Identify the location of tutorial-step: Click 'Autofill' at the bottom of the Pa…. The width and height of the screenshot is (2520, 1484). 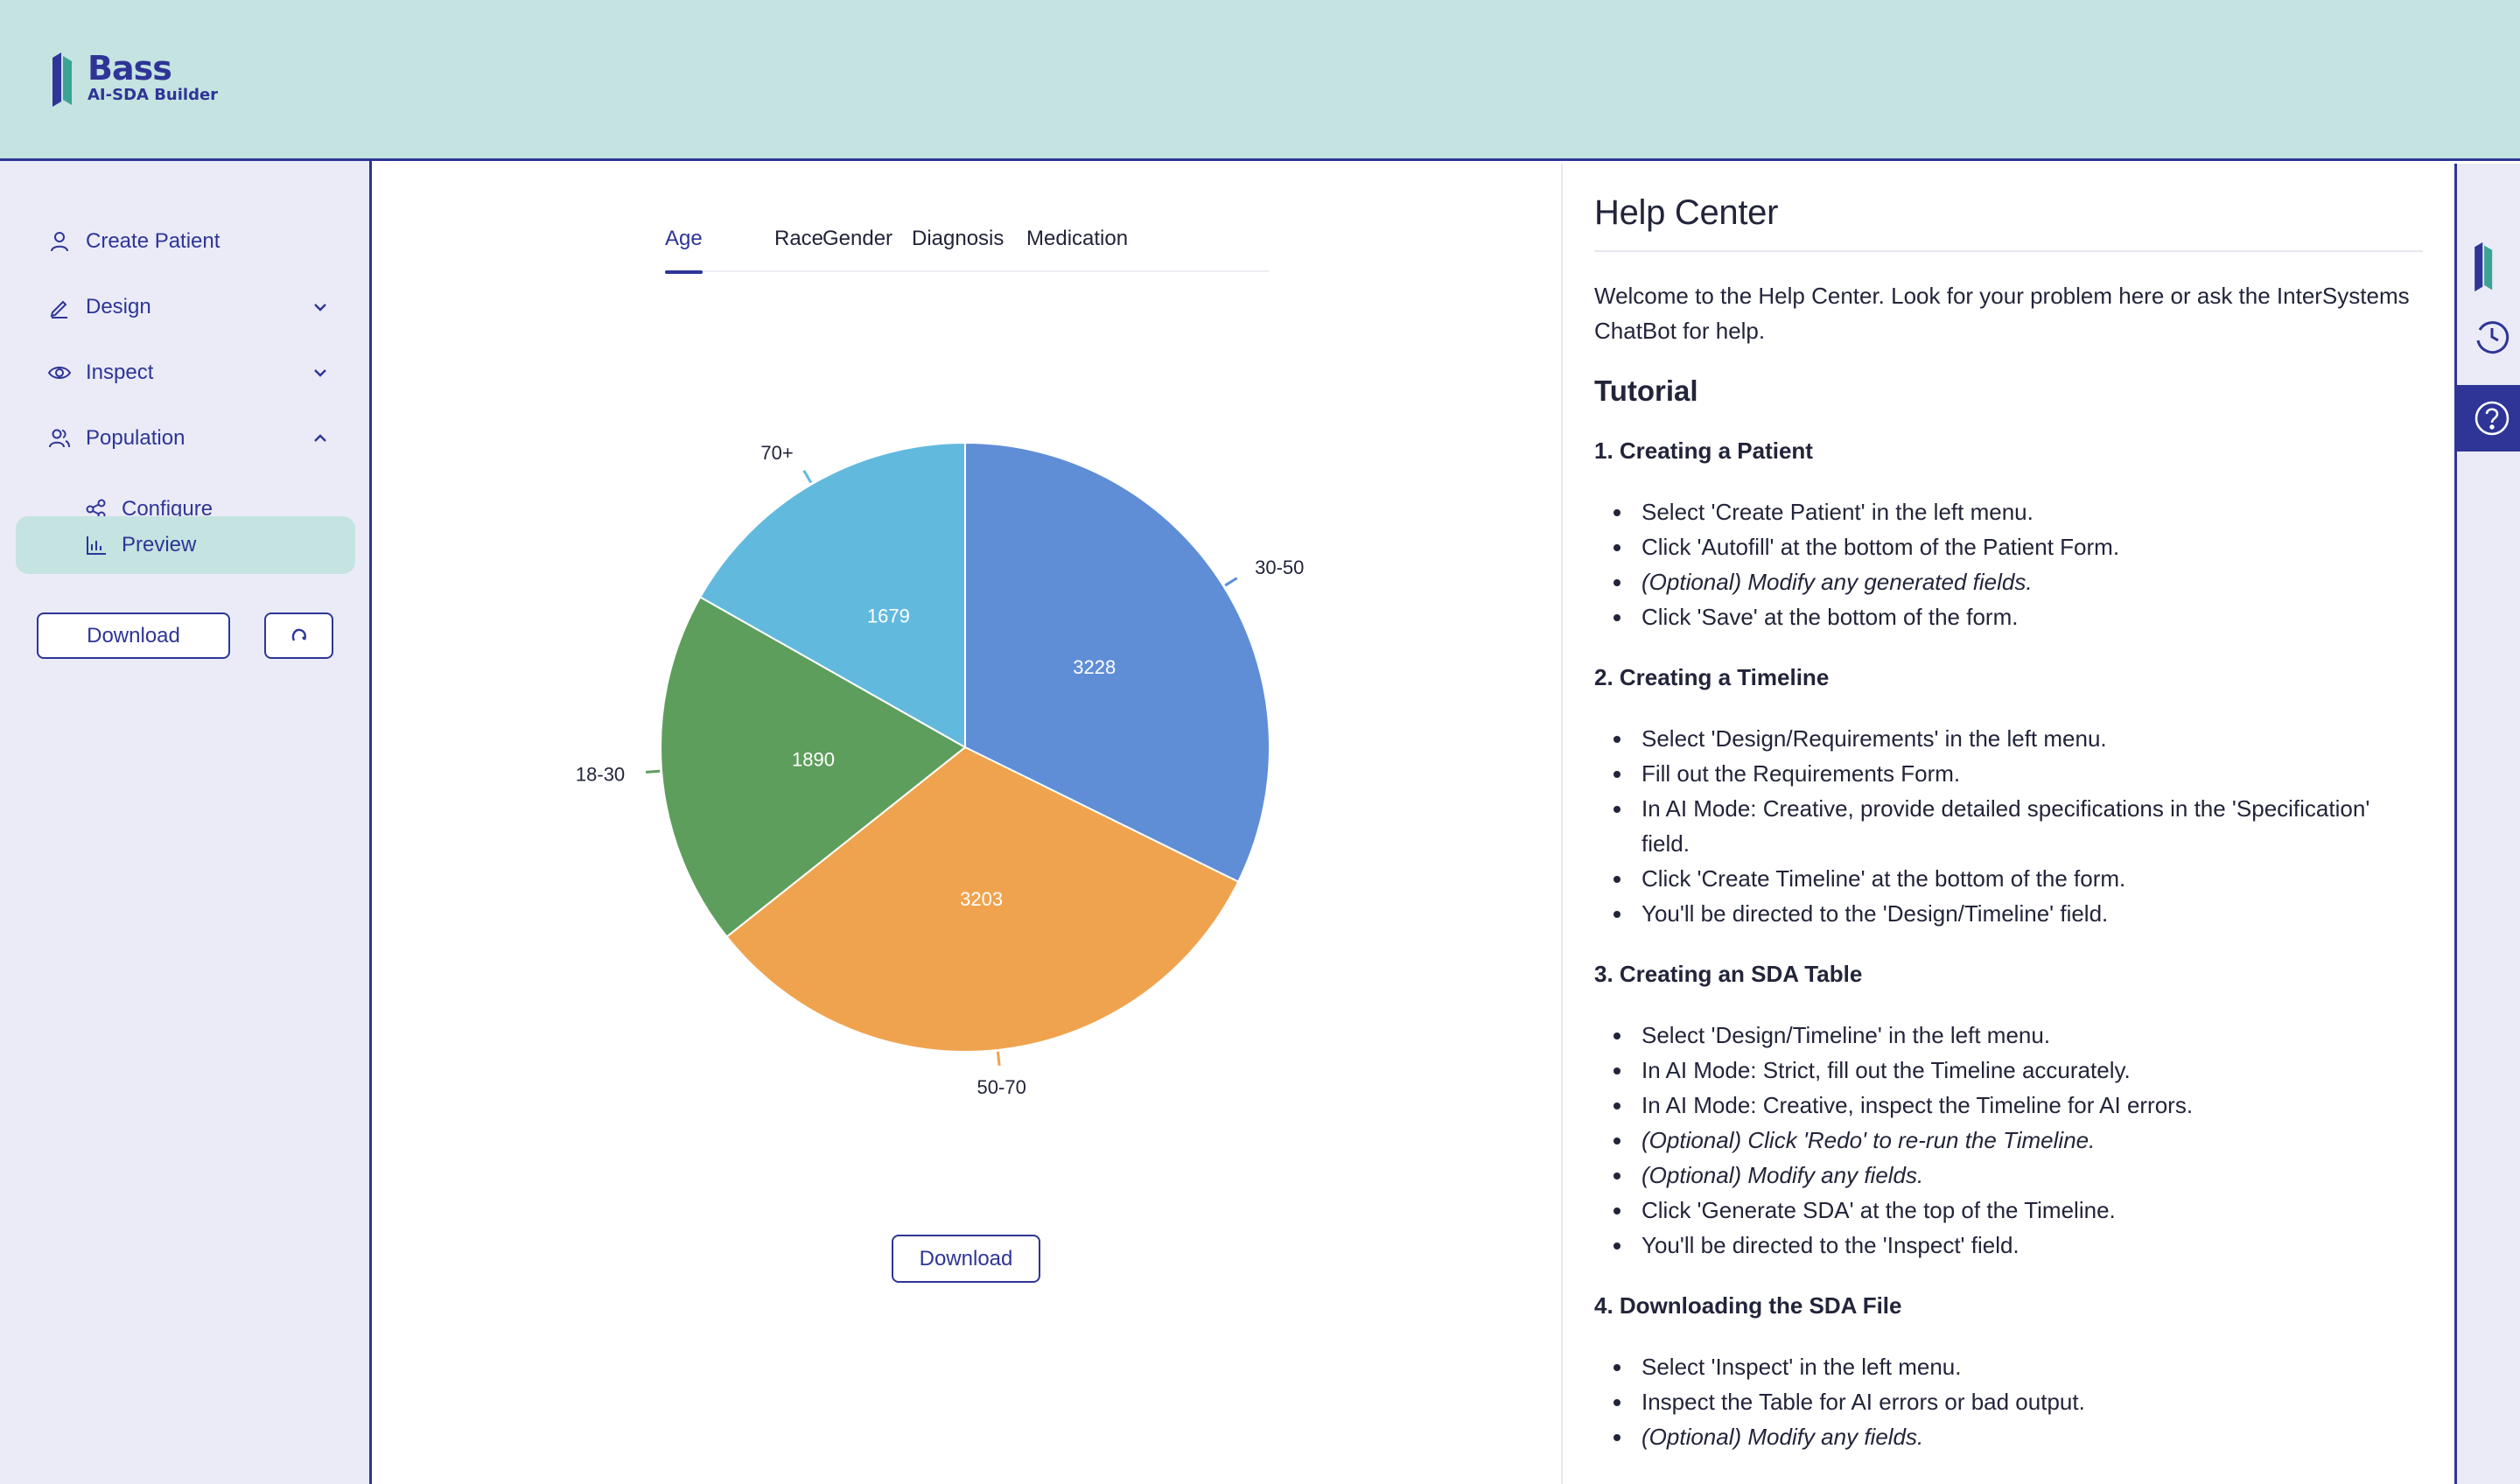
(2008, 546).